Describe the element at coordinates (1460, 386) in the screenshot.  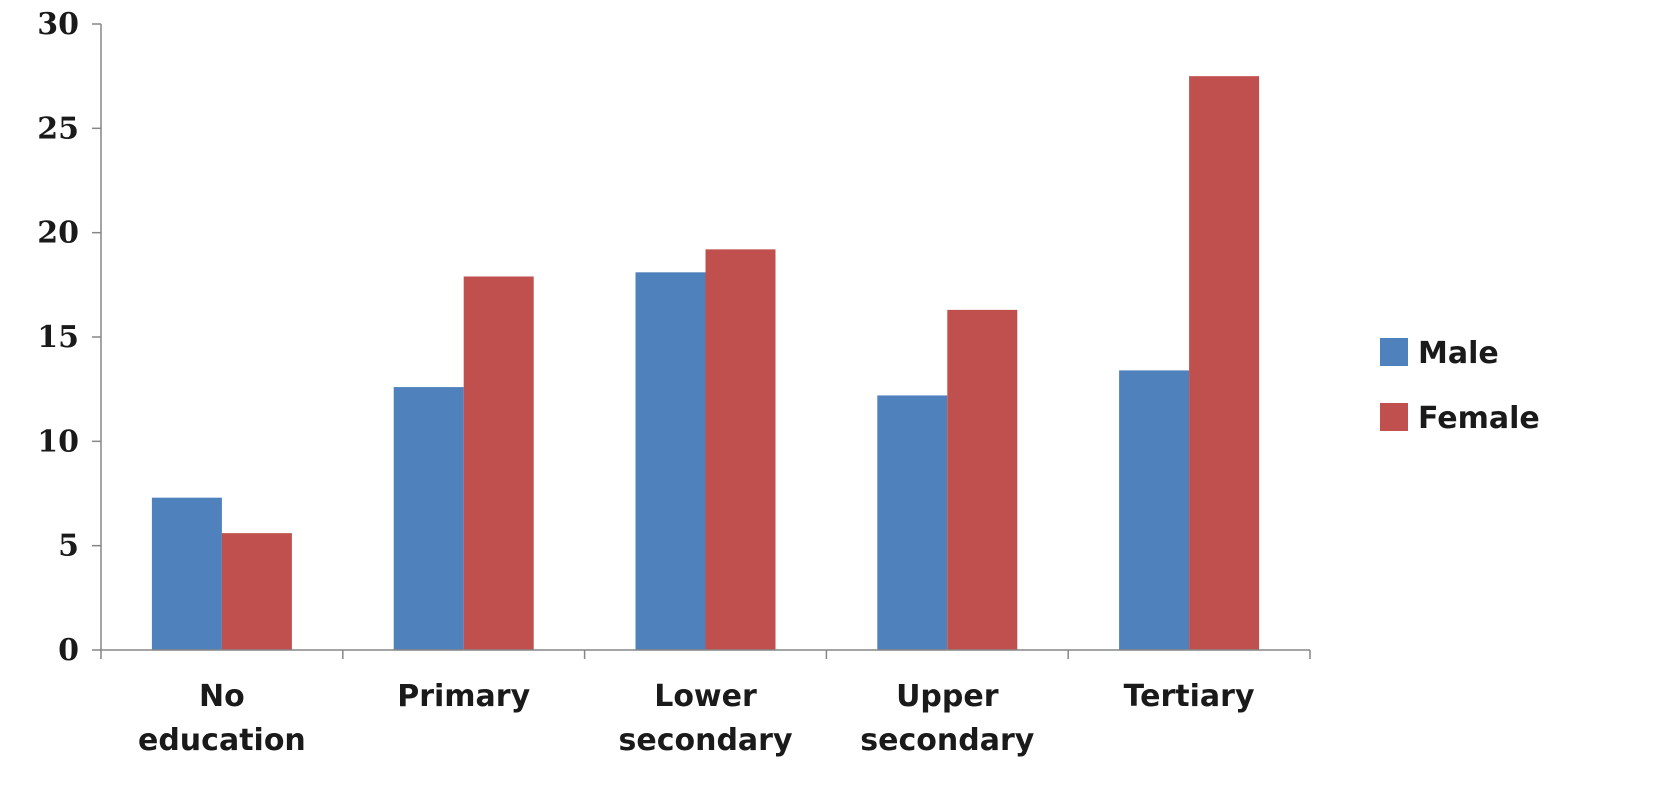
I see `legend: Male Female` at that location.